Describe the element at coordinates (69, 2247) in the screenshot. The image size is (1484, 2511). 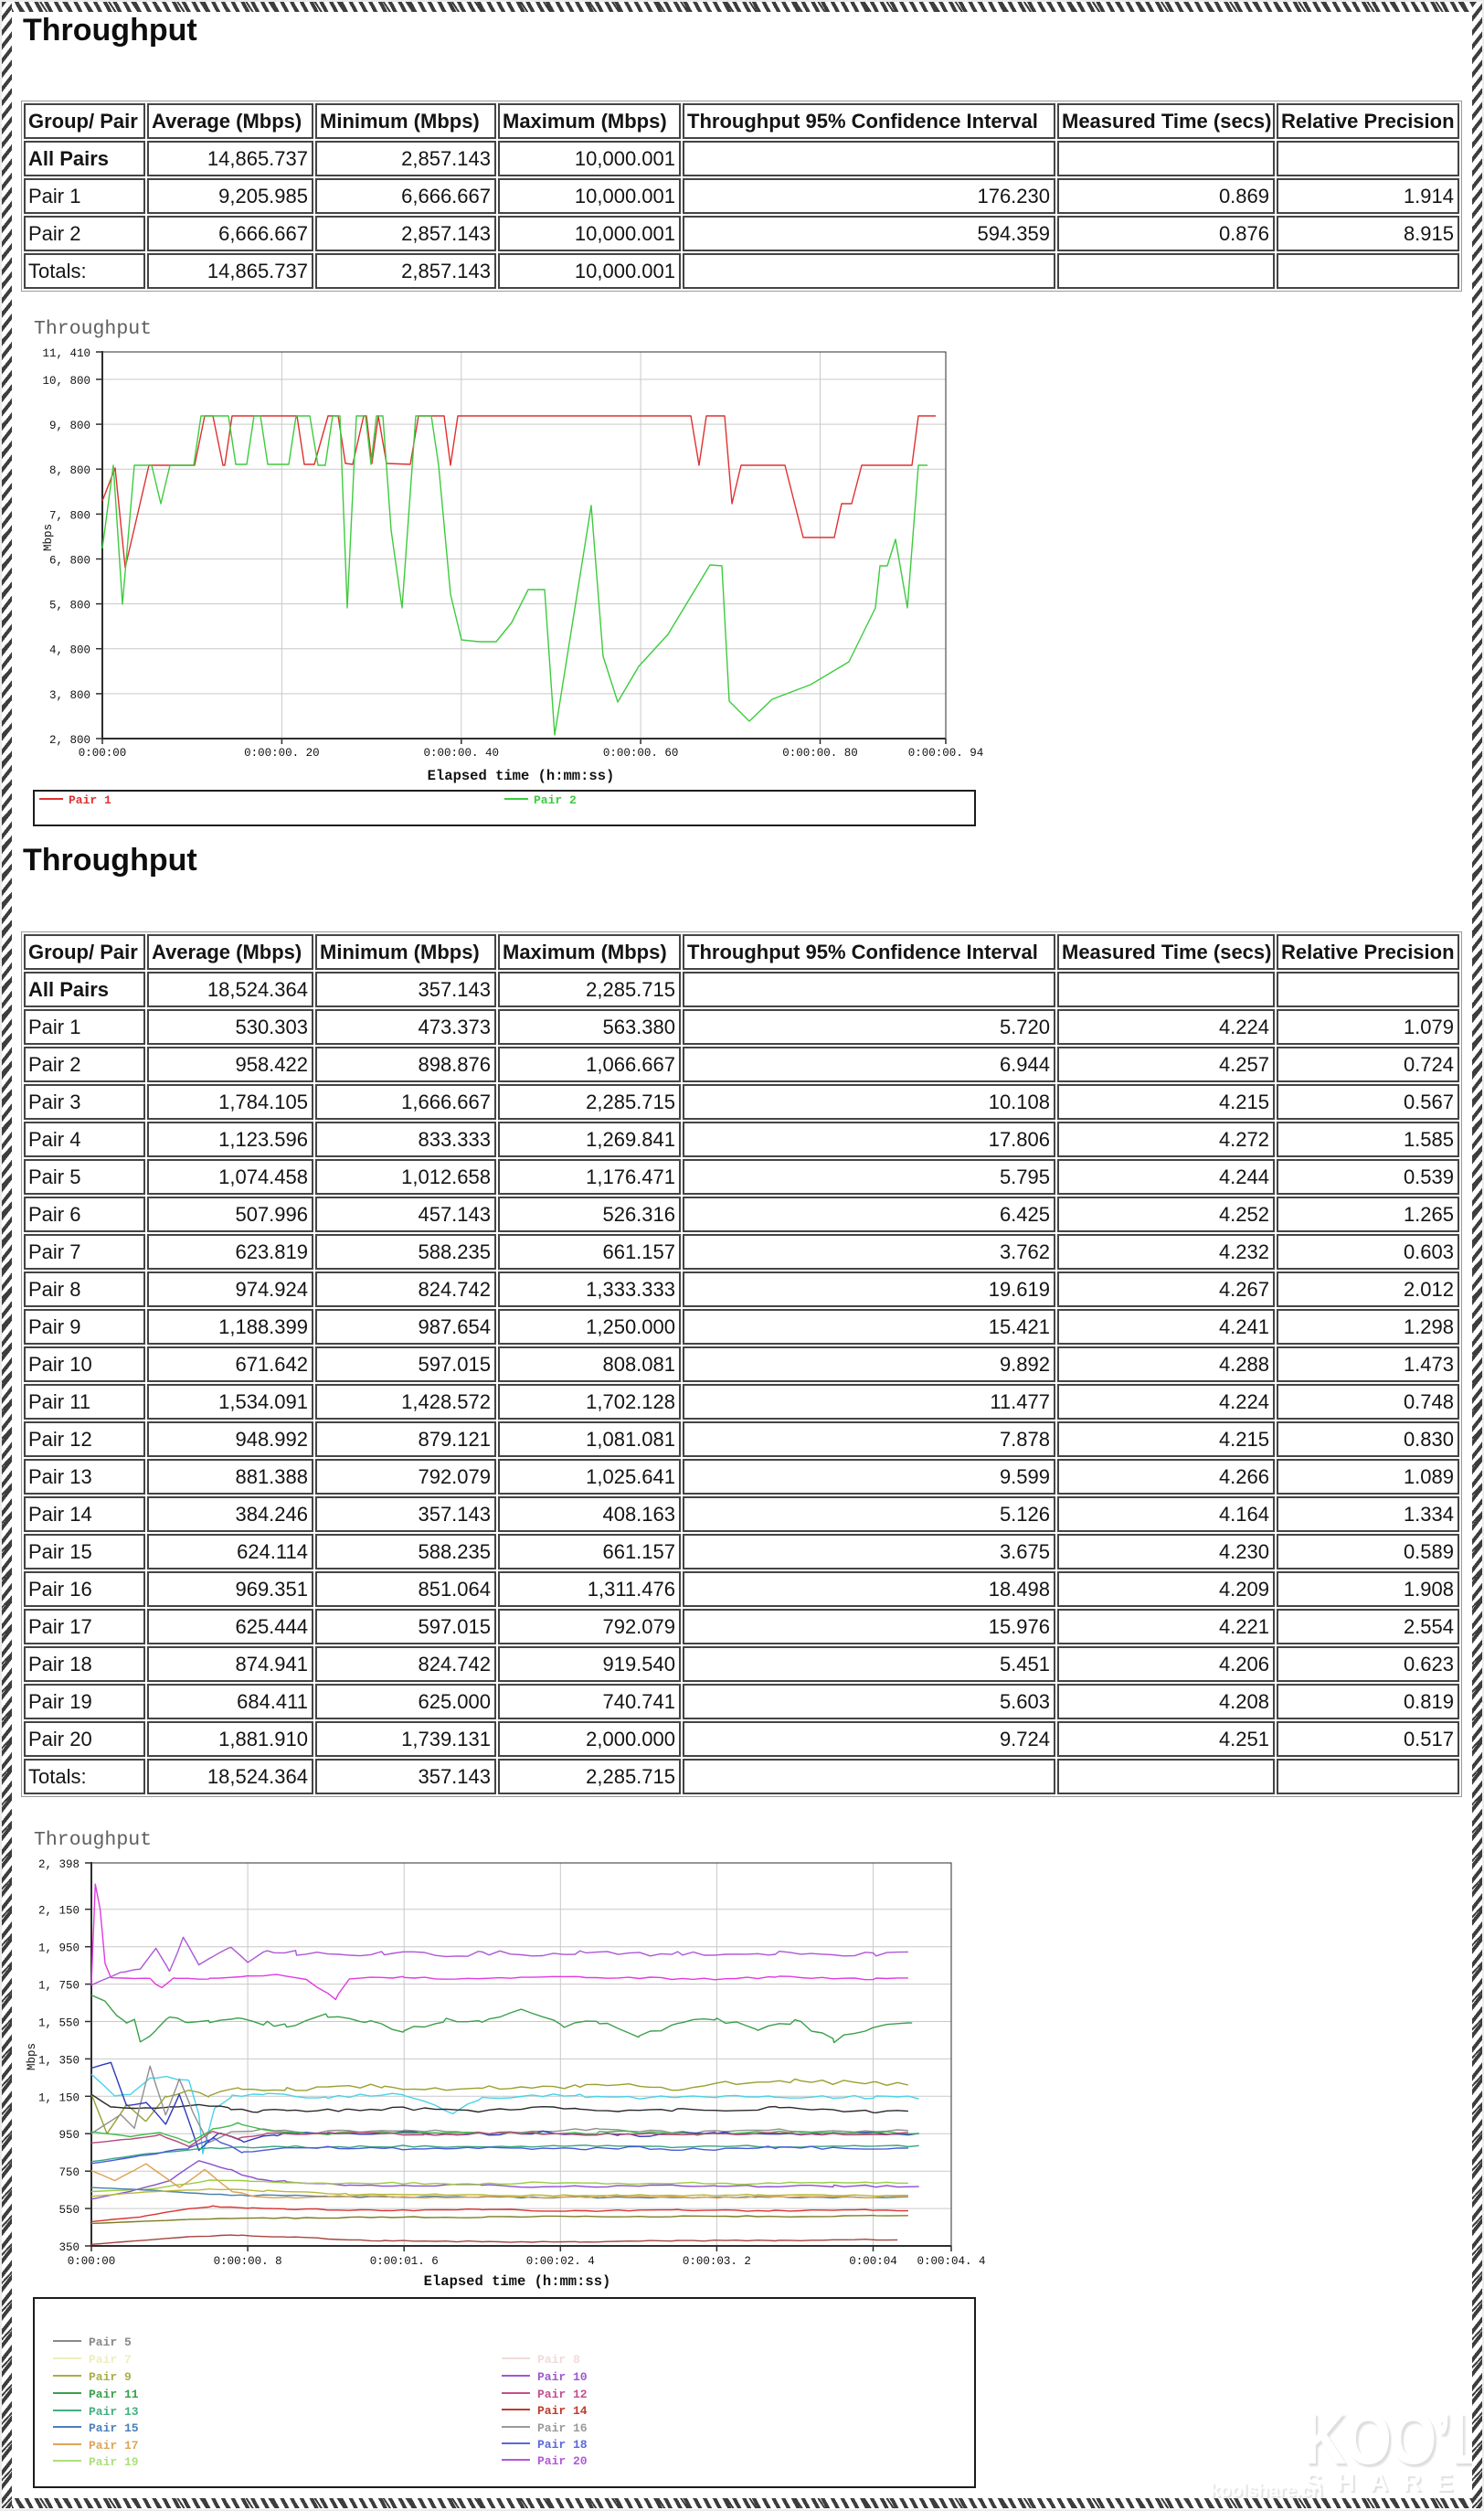
I see `svg-text: 350` at that location.